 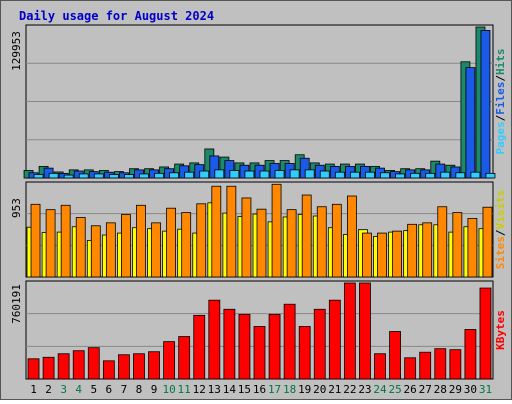 What do you see at coordinates (16, 304) in the screenshot?
I see `y-max-tick-label: 760191` at bounding box center [16, 304].